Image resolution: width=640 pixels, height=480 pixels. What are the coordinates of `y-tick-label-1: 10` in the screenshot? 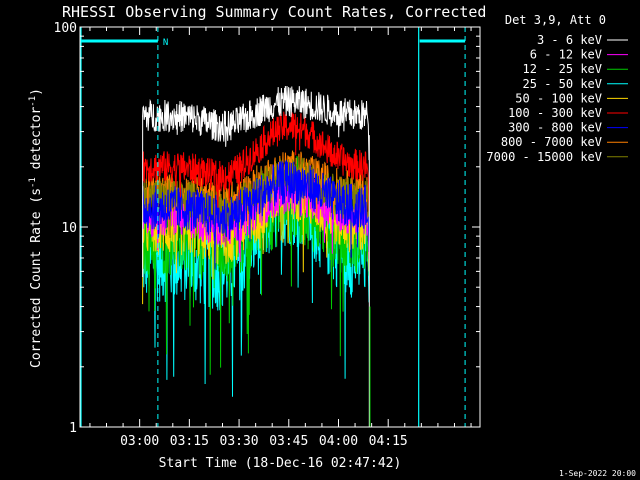 It's located at (69, 228).